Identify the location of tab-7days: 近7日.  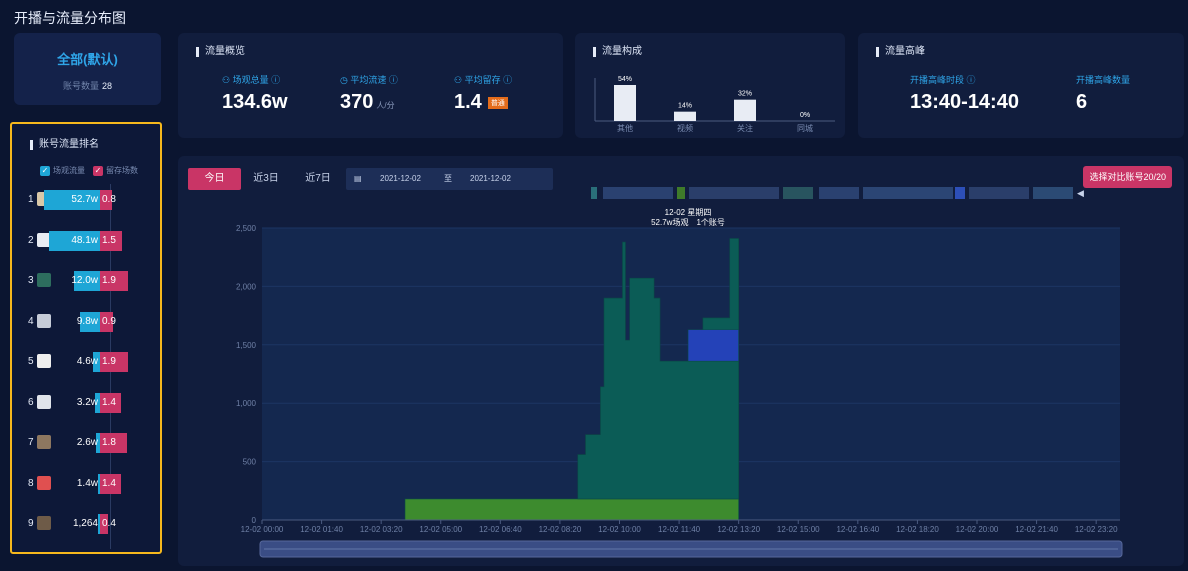
(318, 178).